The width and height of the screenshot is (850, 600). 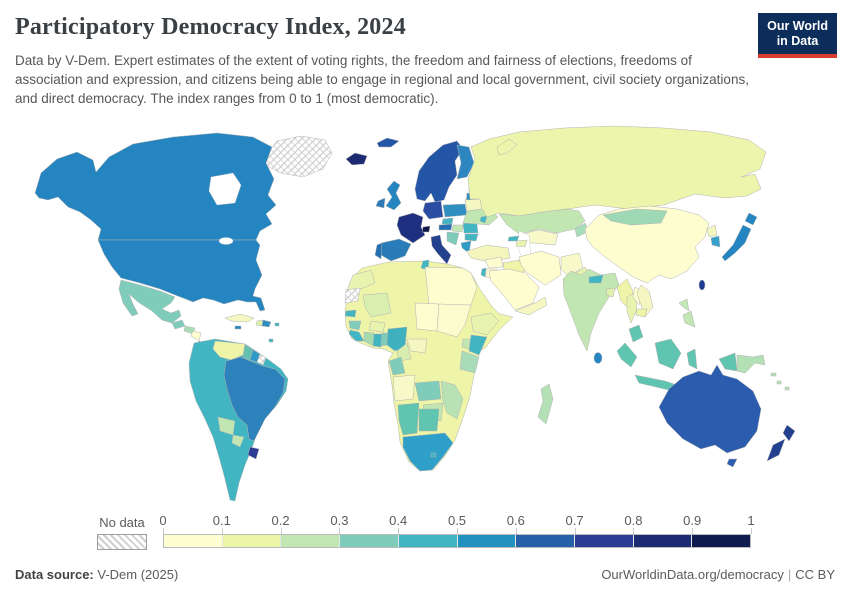 I want to click on region-poland, so click(x=455, y=210).